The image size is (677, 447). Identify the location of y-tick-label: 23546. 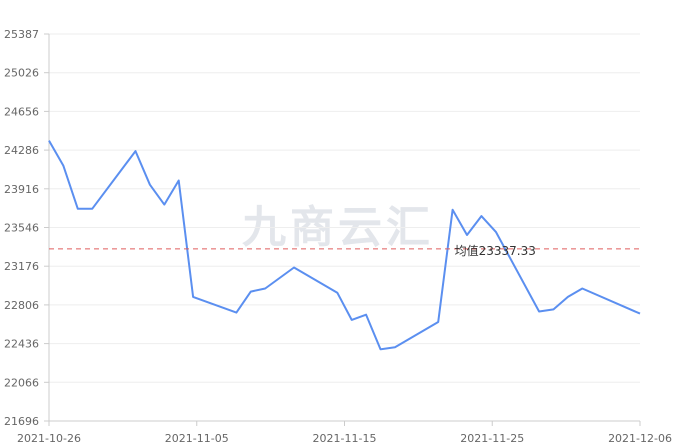
(21, 228).